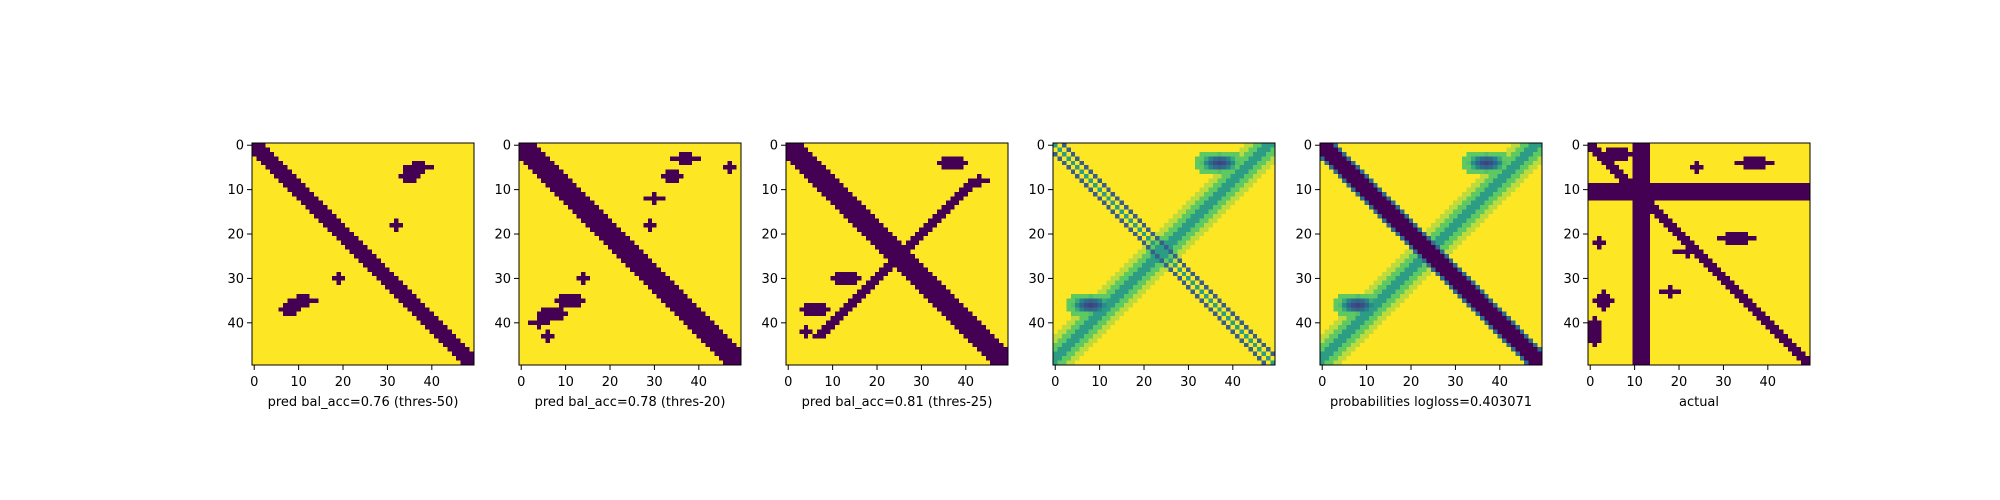 The image size is (2000, 500). Describe the element at coordinates (363, 254) in the screenshot. I see `axes-frame` at that location.